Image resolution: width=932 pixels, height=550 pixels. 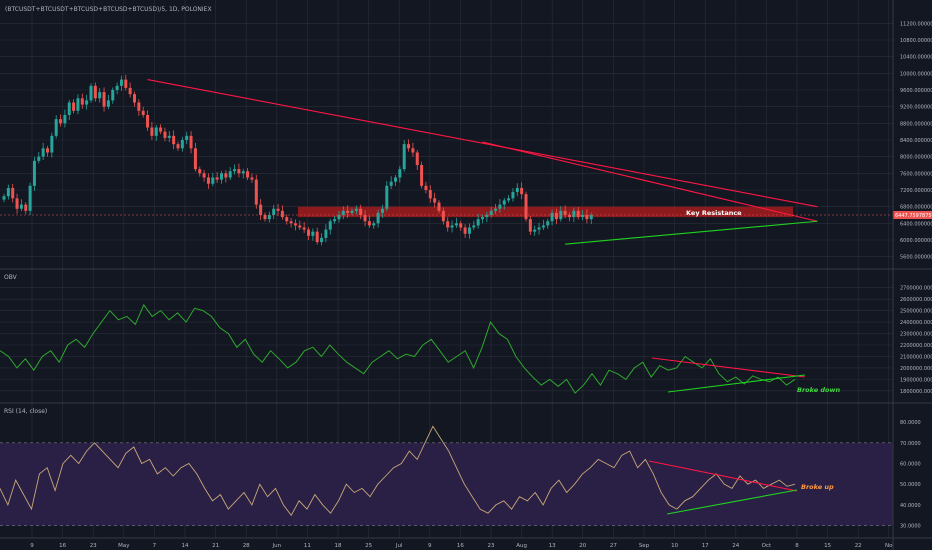 I want to click on price-tick-label: 11200.00000000, so click(x=916, y=24).